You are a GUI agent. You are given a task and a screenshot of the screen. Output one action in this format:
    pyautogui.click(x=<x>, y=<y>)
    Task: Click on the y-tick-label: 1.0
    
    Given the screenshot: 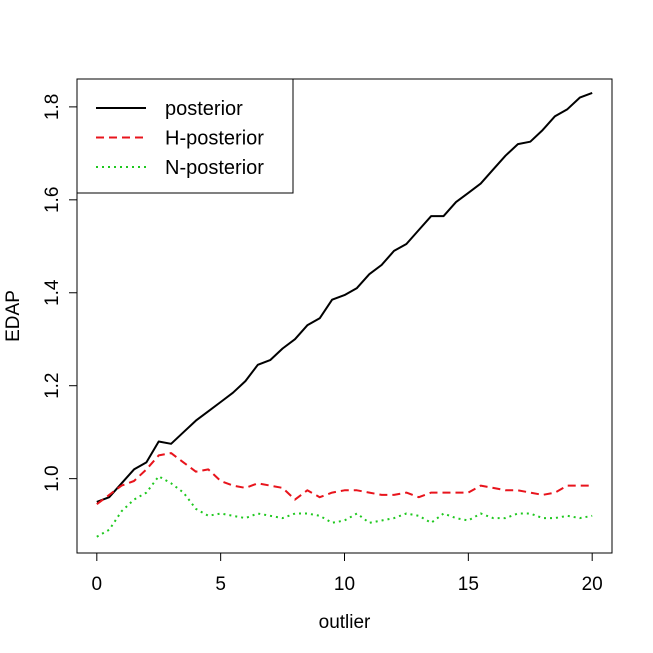 What is the action you would take?
    pyautogui.click(x=52, y=478)
    